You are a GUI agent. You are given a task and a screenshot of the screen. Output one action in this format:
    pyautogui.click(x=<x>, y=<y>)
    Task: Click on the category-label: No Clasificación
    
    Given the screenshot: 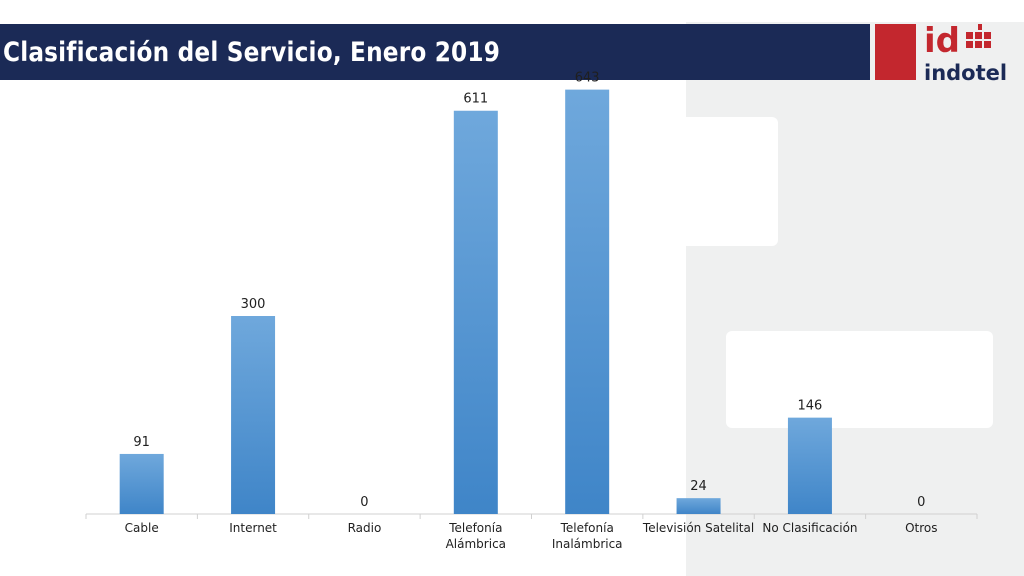 What is the action you would take?
    pyautogui.click(x=809, y=528)
    